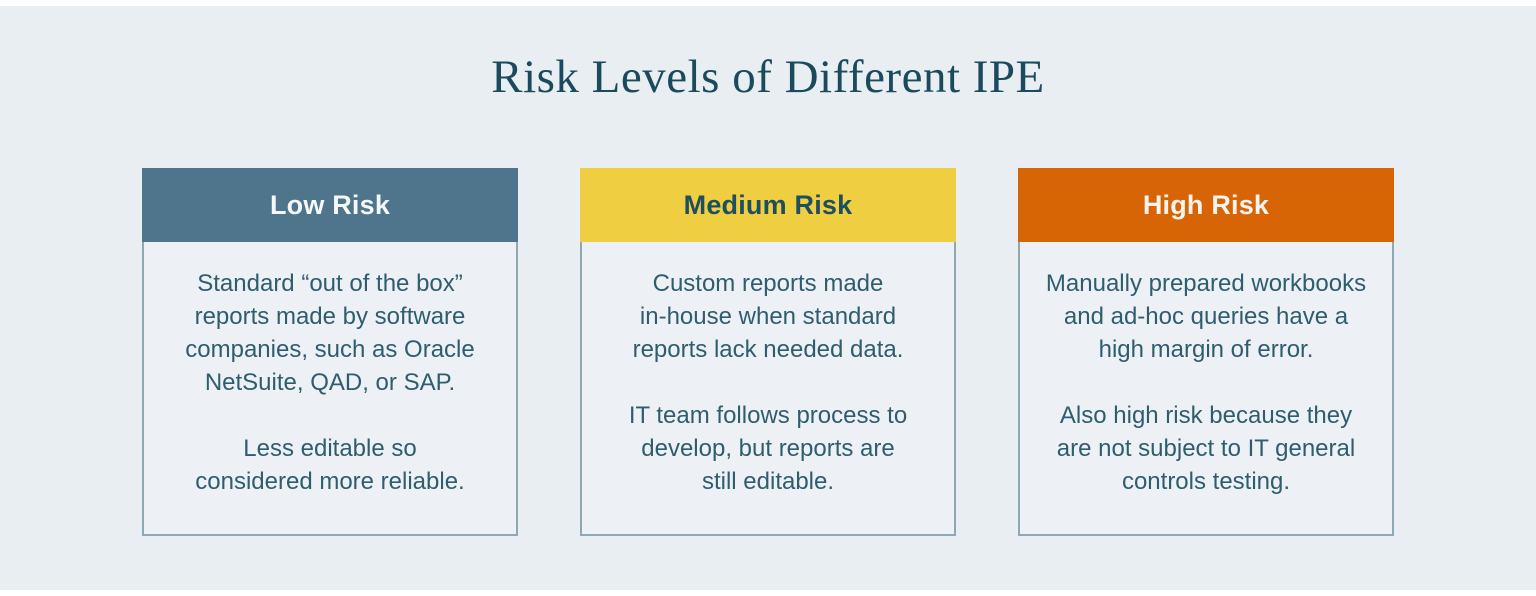  Describe the element at coordinates (768, 205) in the screenshot. I see `card-header-medium: Medium Risk` at that location.